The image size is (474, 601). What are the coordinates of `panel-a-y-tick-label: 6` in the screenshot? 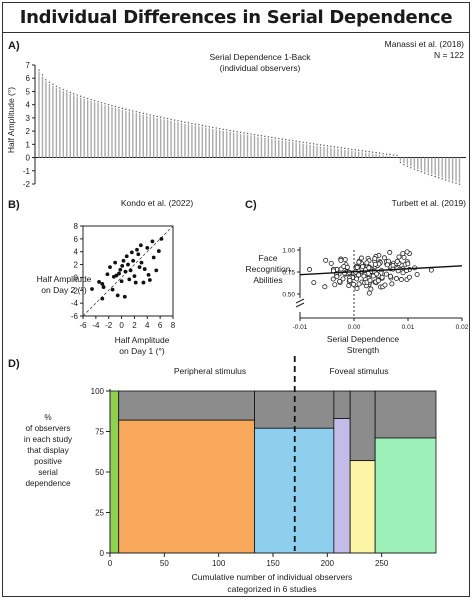 It's located at (28, 78).